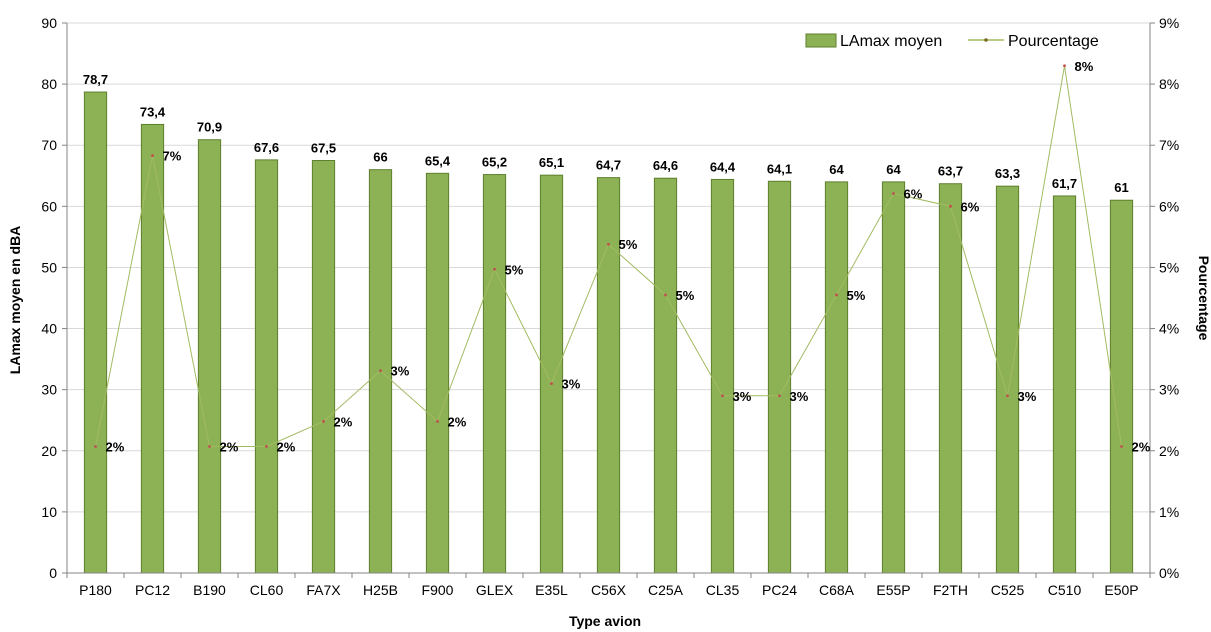 The height and width of the screenshot is (632, 1211). I want to click on legend-label-line: Pourcentage, so click(1053, 41).